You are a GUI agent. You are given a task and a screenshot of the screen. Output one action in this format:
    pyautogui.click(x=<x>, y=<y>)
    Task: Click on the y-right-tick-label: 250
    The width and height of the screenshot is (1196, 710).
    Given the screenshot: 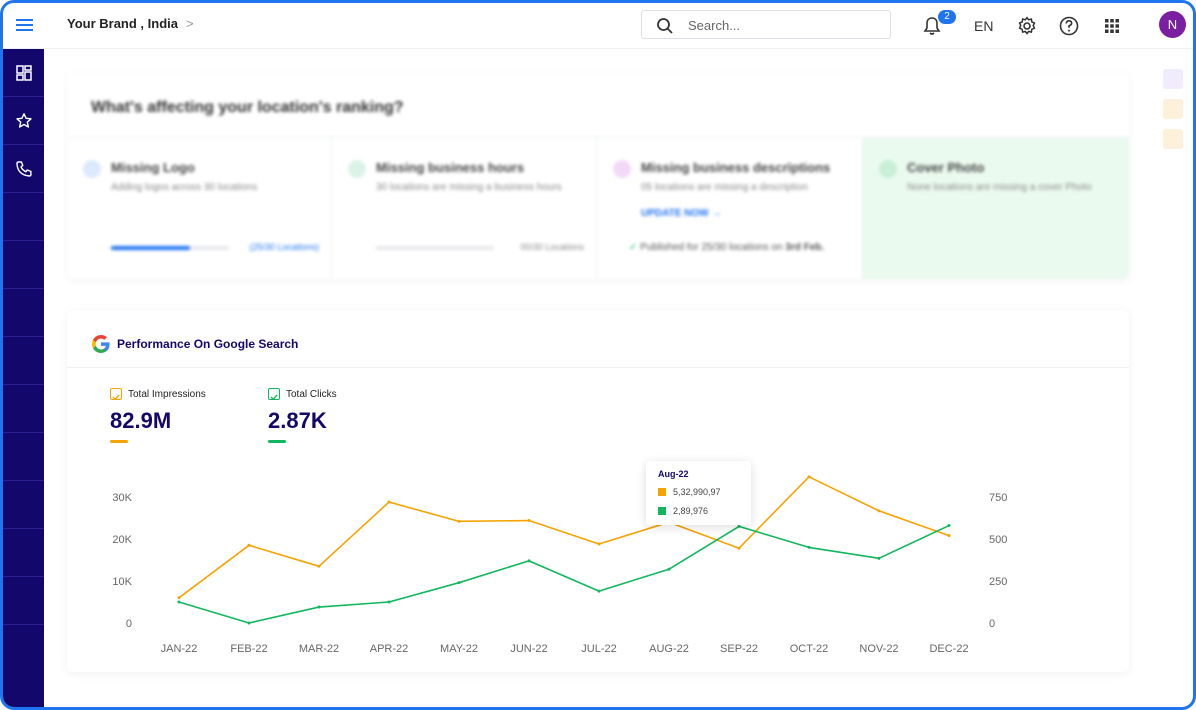 What is the action you would take?
    pyautogui.click(x=998, y=582)
    